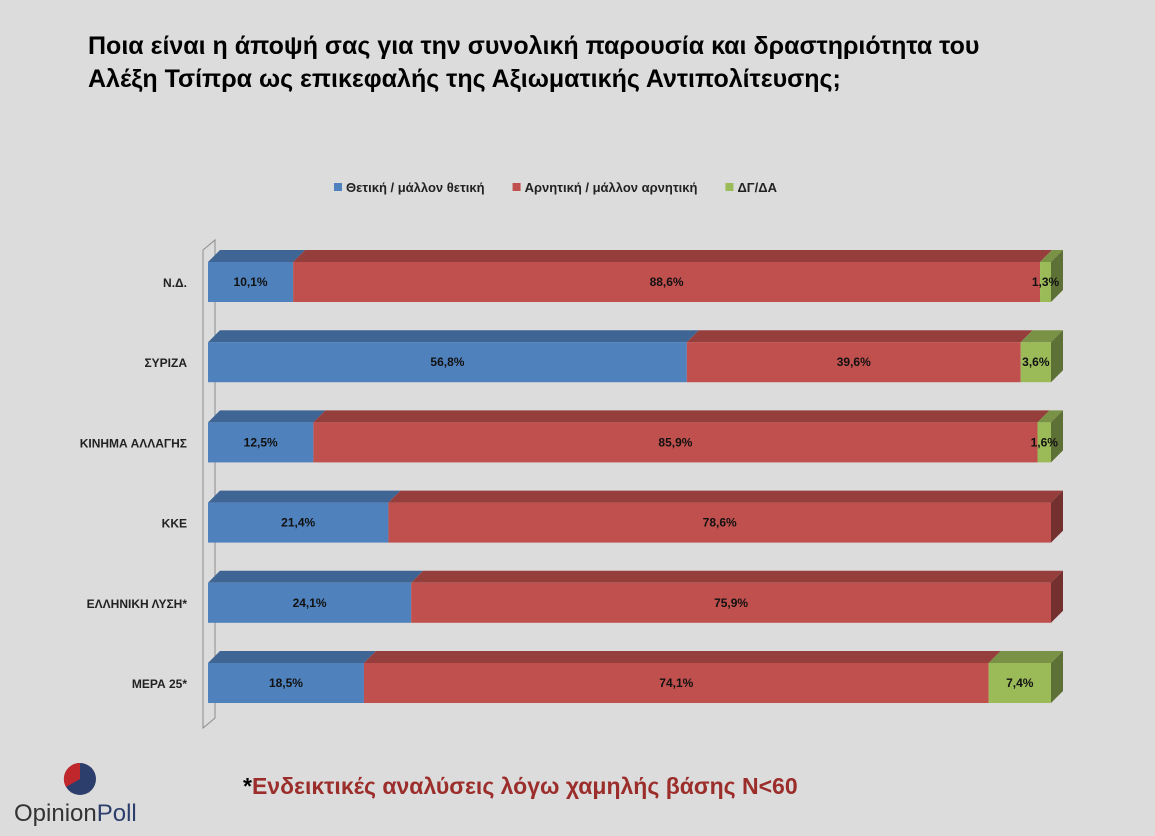 This screenshot has height=836, width=1155. I want to click on category-label: Ν.Δ., so click(175, 283).